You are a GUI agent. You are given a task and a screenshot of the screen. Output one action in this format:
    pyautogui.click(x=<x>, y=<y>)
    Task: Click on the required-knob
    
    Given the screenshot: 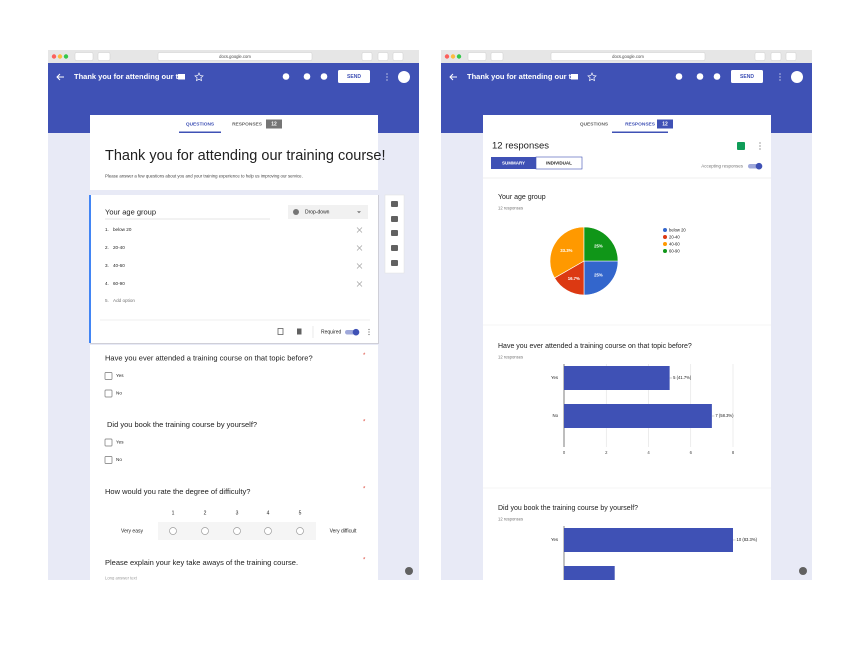 What is the action you would take?
    pyautogui.click(x=356, y=332)
    